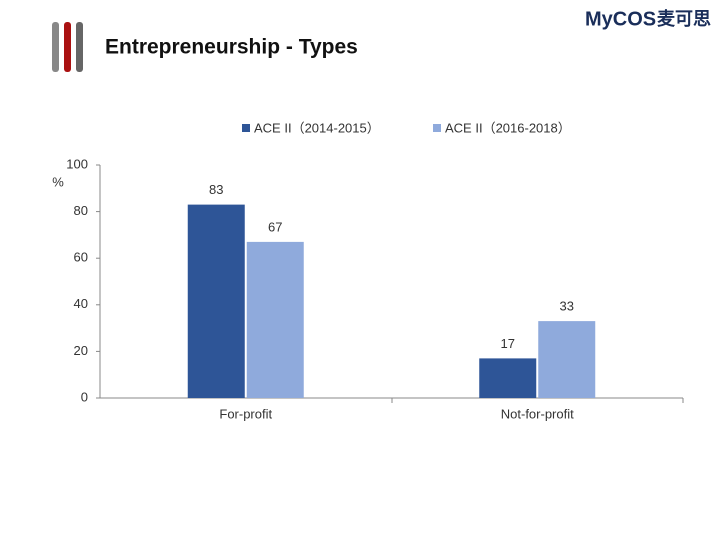 The image size is (720, 540). I want to click on logo-brand: MyCOS, so click(620, 19).